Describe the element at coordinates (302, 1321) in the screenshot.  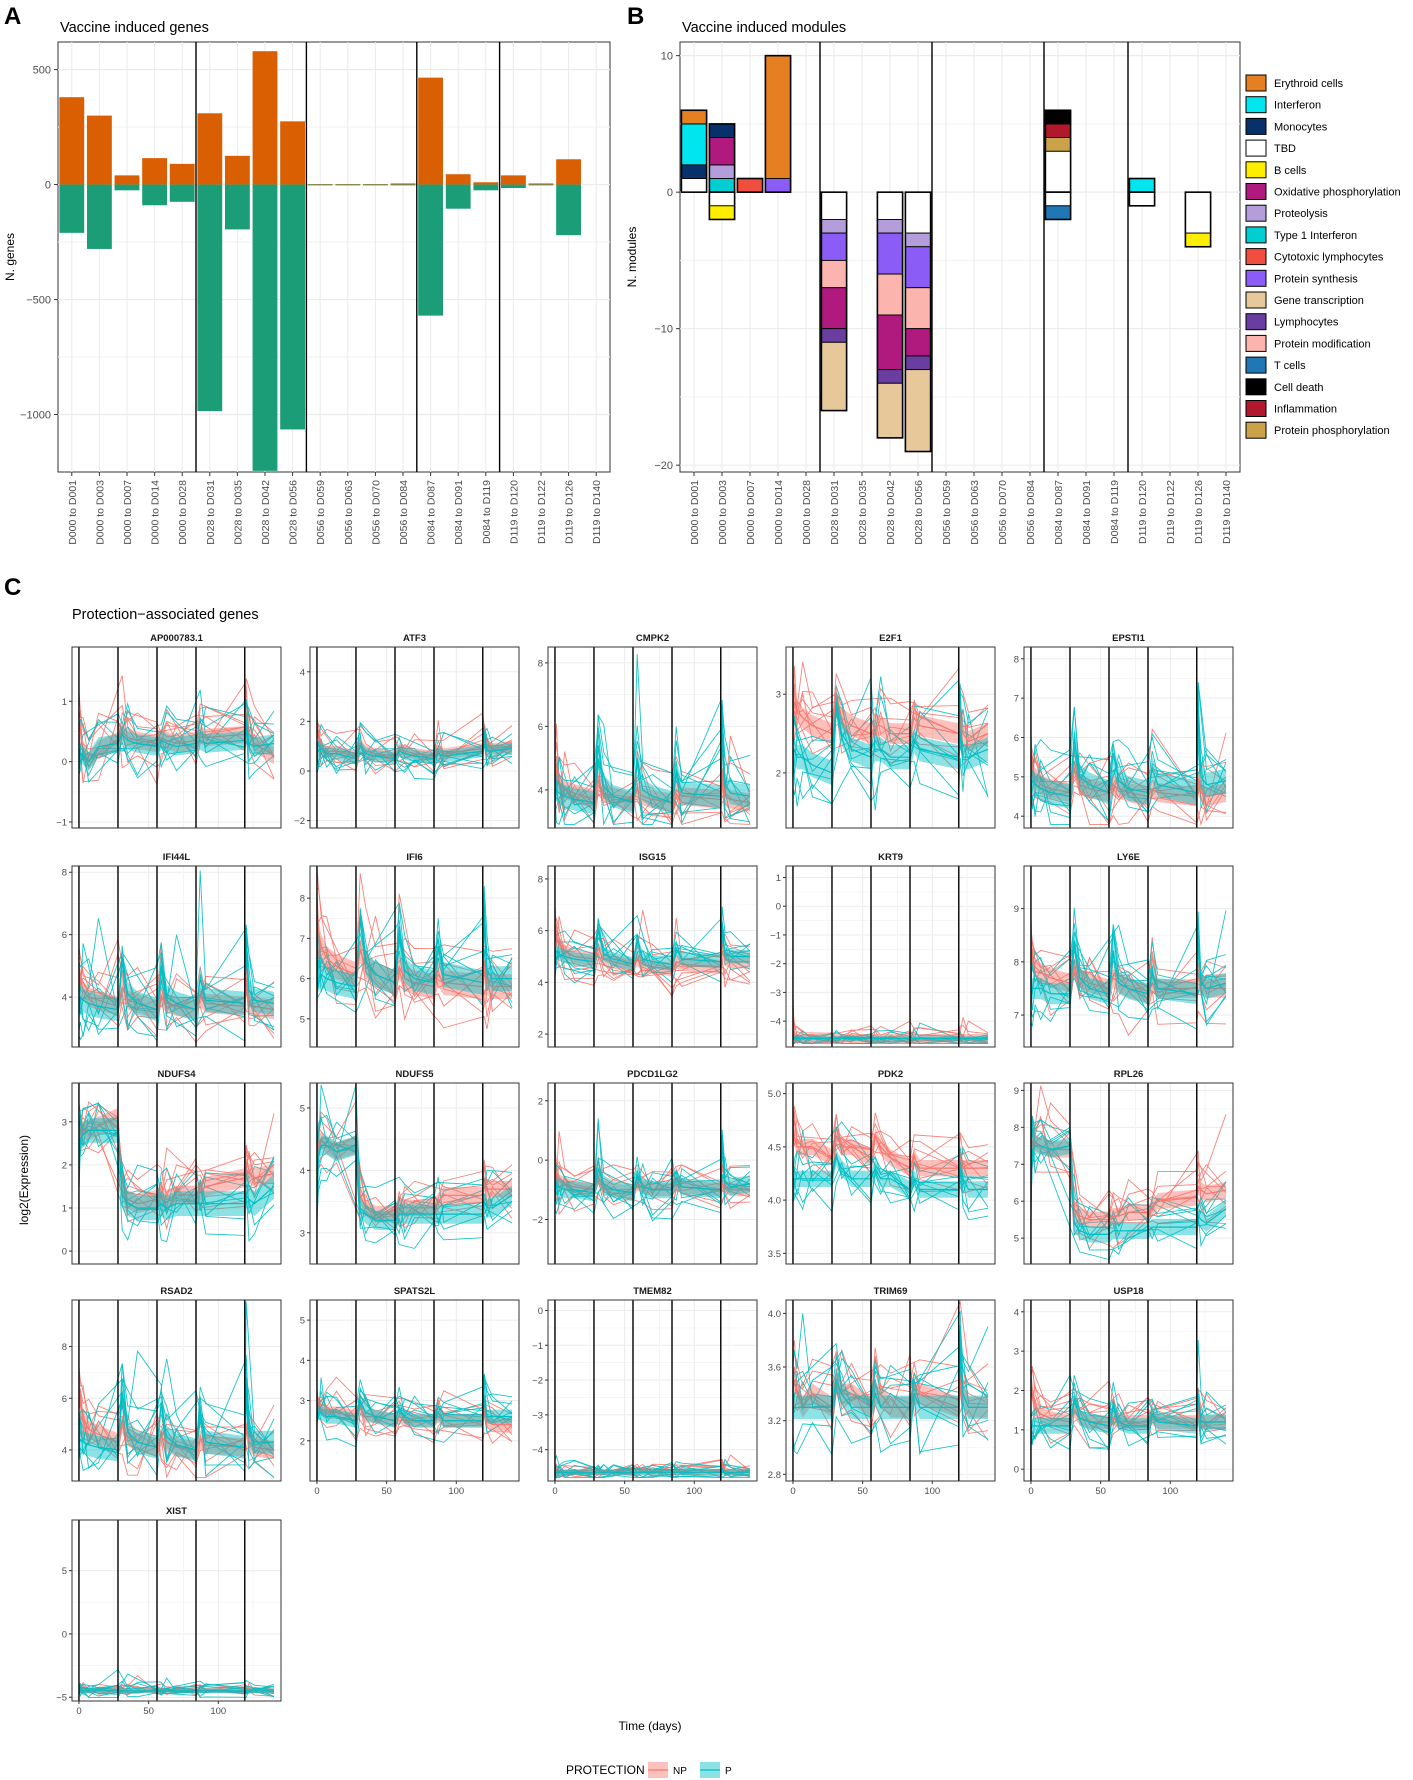
I see `y-tick-label: 5` at that location.